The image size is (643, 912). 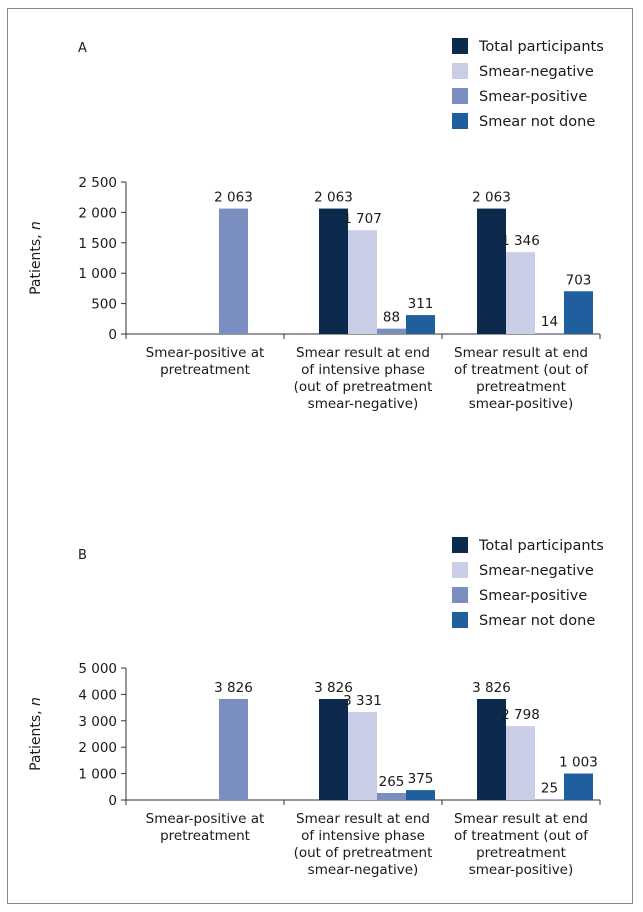 What do you see at coordinates (362, 219) in the screenshot?
I see `data-label: 1 707` at bounding box center [362, 219].